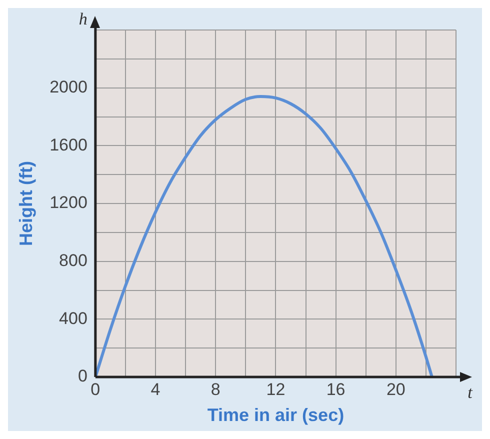  What do you see at coordinates (73, 260) in the screenshot?
I see `y-tick-label: 800` at bounding box center [73, 260].